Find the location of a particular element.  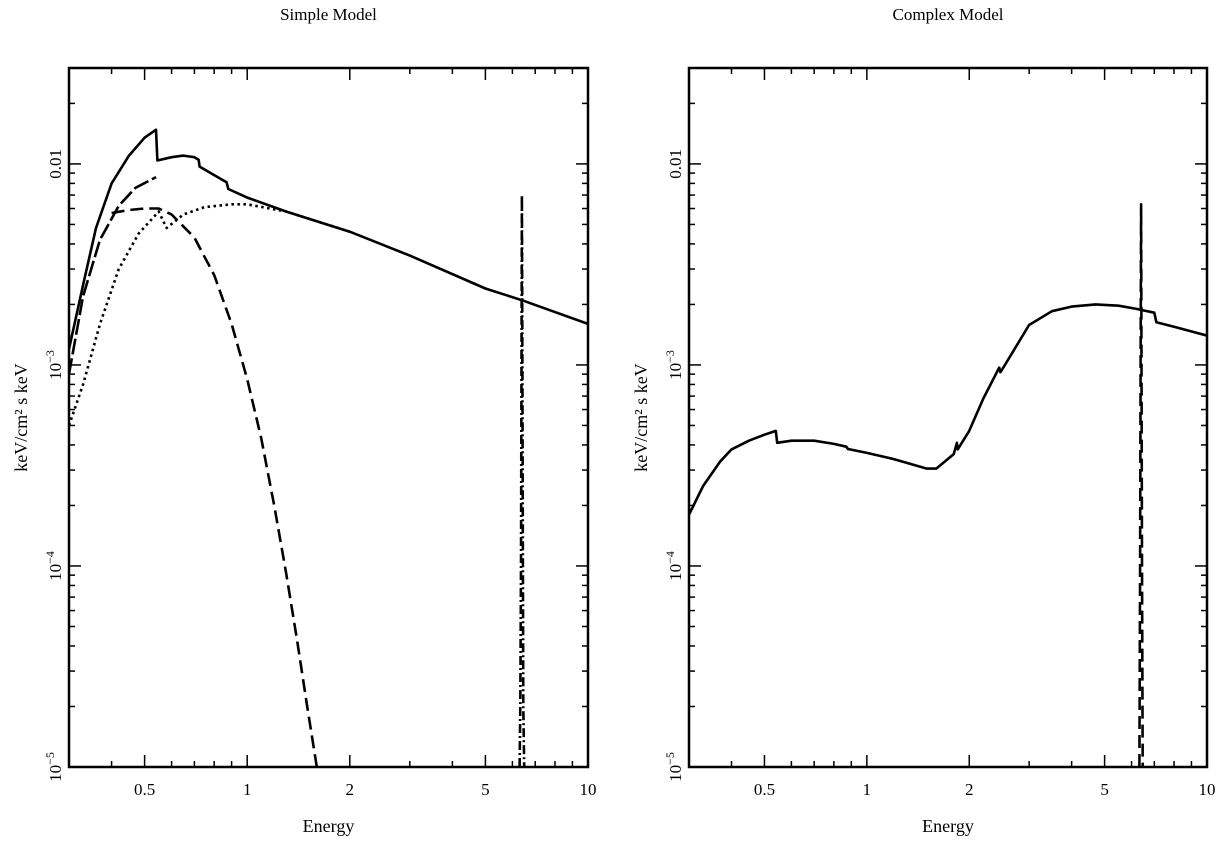

chart-title: Complex Model is located at coordinates (948, 14).